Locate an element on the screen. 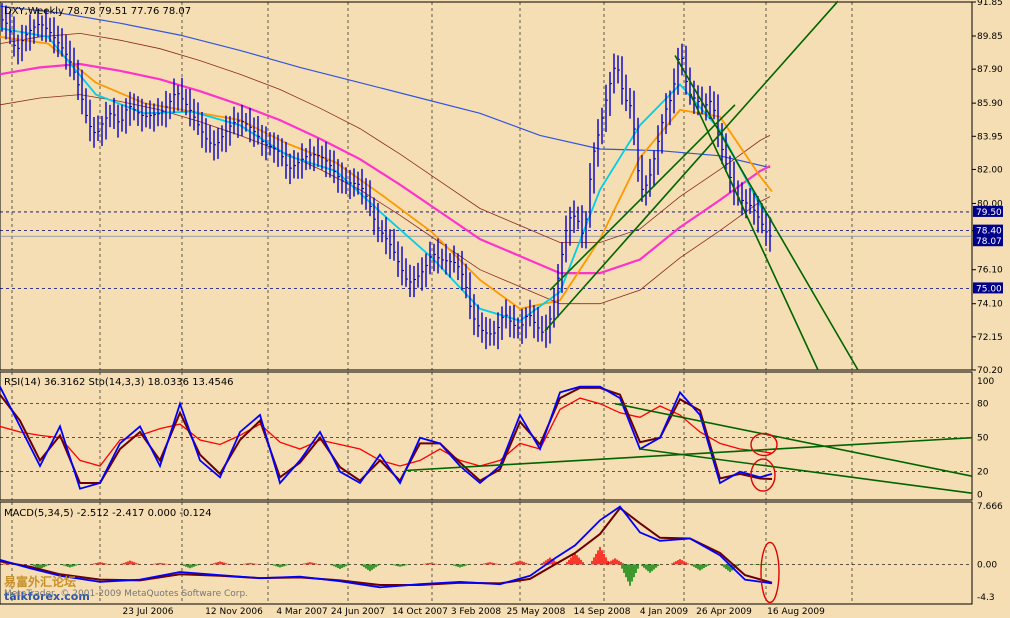  x-tick-label: 14 Sep 2008 is located at coordinates (601, 612).